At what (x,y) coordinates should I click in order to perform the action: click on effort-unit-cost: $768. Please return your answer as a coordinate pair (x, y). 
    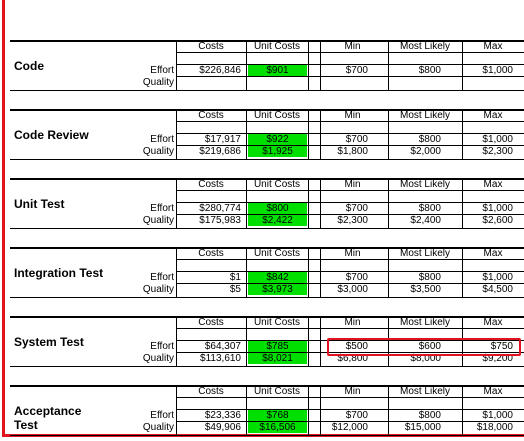
    Looking at the image, I should click on (277, 415).